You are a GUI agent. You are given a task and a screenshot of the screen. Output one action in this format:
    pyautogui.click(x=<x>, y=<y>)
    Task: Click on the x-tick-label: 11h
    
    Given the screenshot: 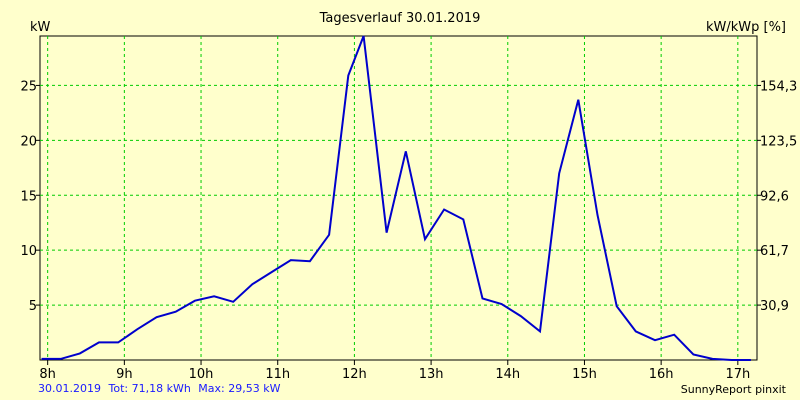 What is the action you would take?
    pyautogui.click(x=277, y=374)
    